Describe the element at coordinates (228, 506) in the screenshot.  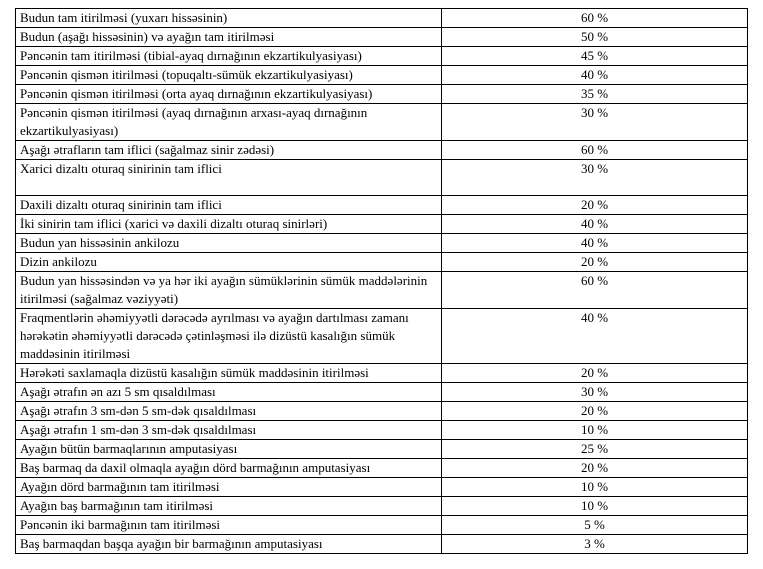
I see `condition-cell: Ayağın baş barmağının tam itirilməsi` at that location.